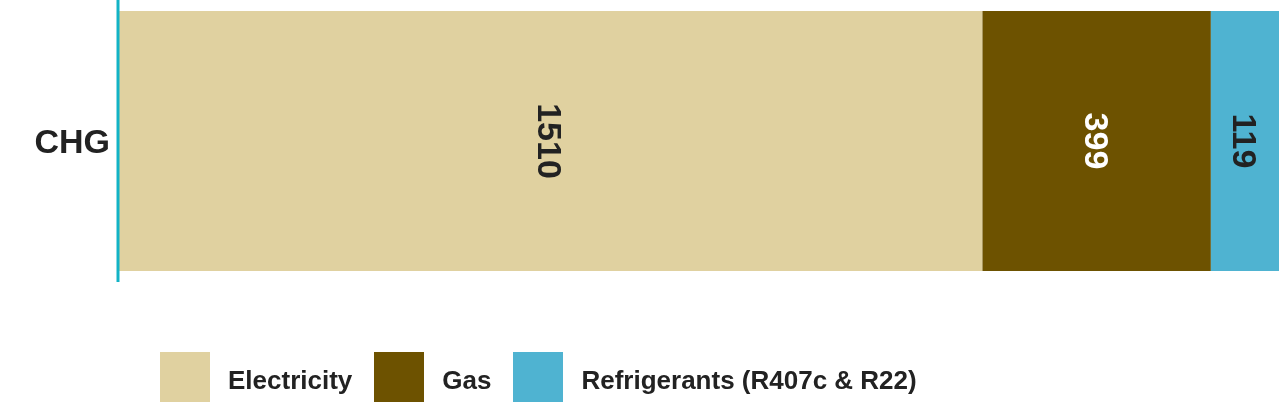 Image resolution: width=1279 pixels, height=402 pixels. I want to click on legend-label: Refrigerants (R407c & R22), so click(749, 380).